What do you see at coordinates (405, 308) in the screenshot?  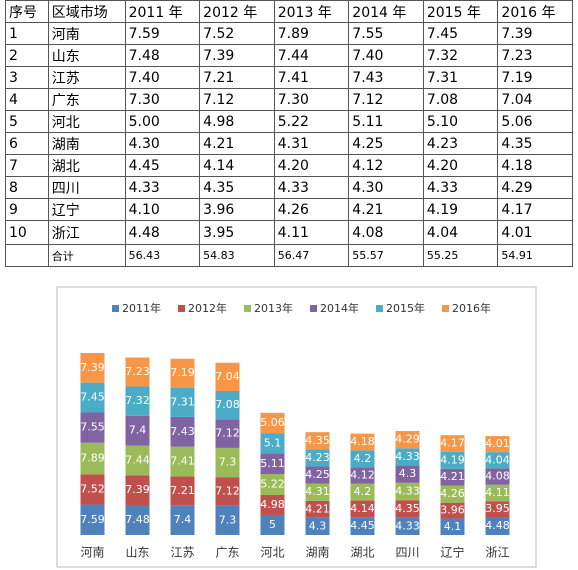 I see `legend-label: 2015年` at bounding box center [405, 308].